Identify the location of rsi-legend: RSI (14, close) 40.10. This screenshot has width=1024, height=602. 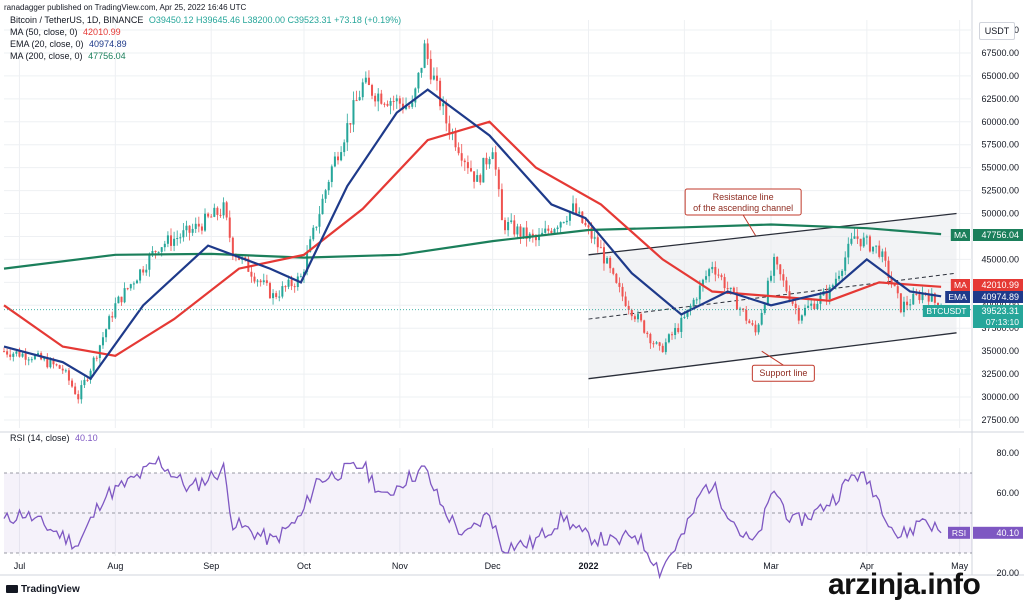
(54, 438).